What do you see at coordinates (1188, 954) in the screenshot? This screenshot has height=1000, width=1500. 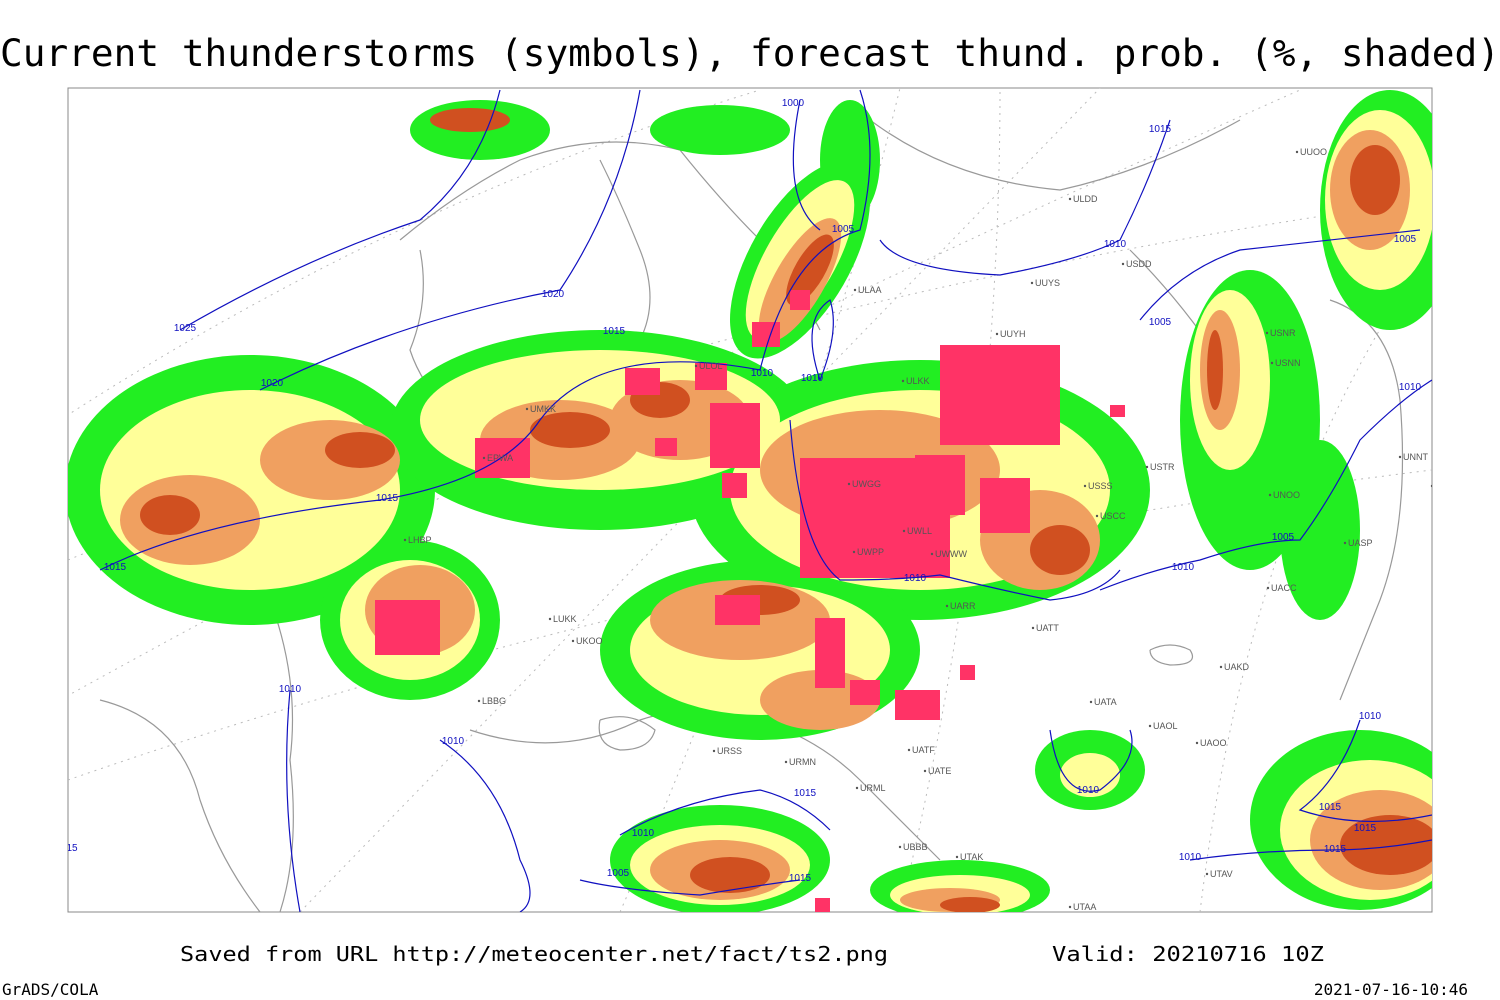 I see `valid-time: Valid: 20210716 10Z` at bounding box center [1188, 954].